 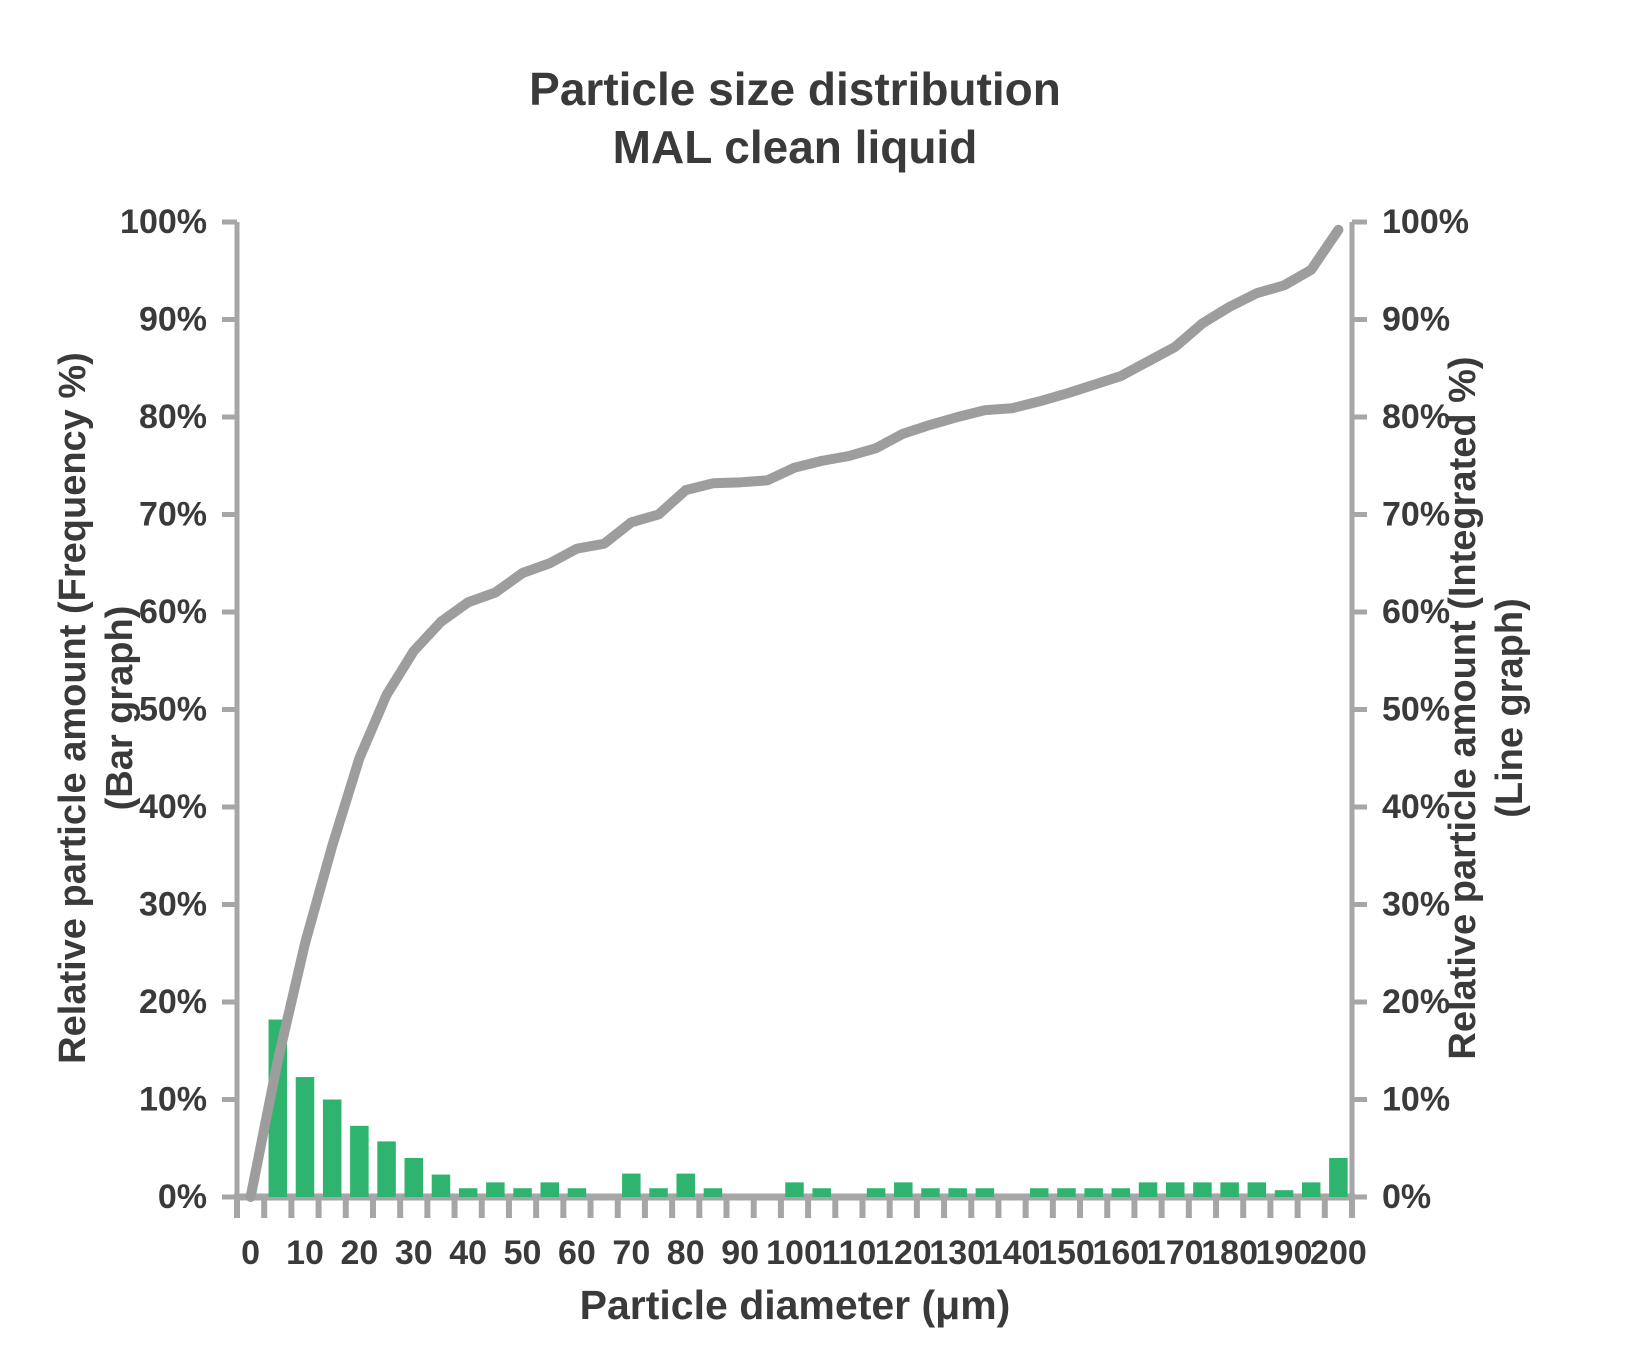 I want to click on left-y-tick-label: 70%, so click(x=173, y=515).